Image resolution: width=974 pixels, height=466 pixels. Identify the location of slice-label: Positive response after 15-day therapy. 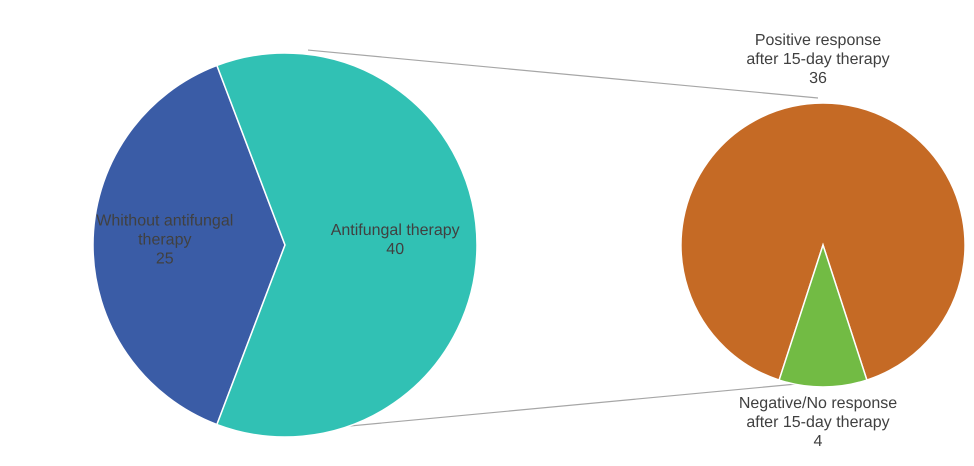
(818, 50).